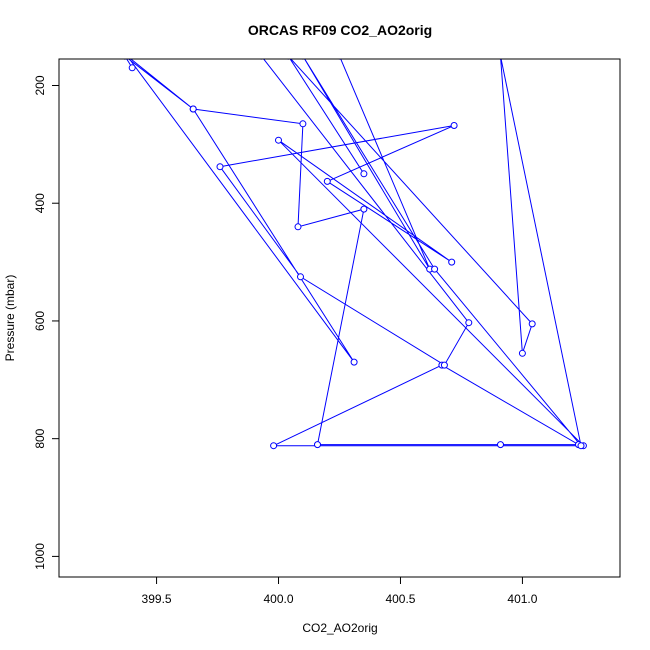 The image size is (650, 650). I want to click on y-tick-label: 200, so click(40, 85).